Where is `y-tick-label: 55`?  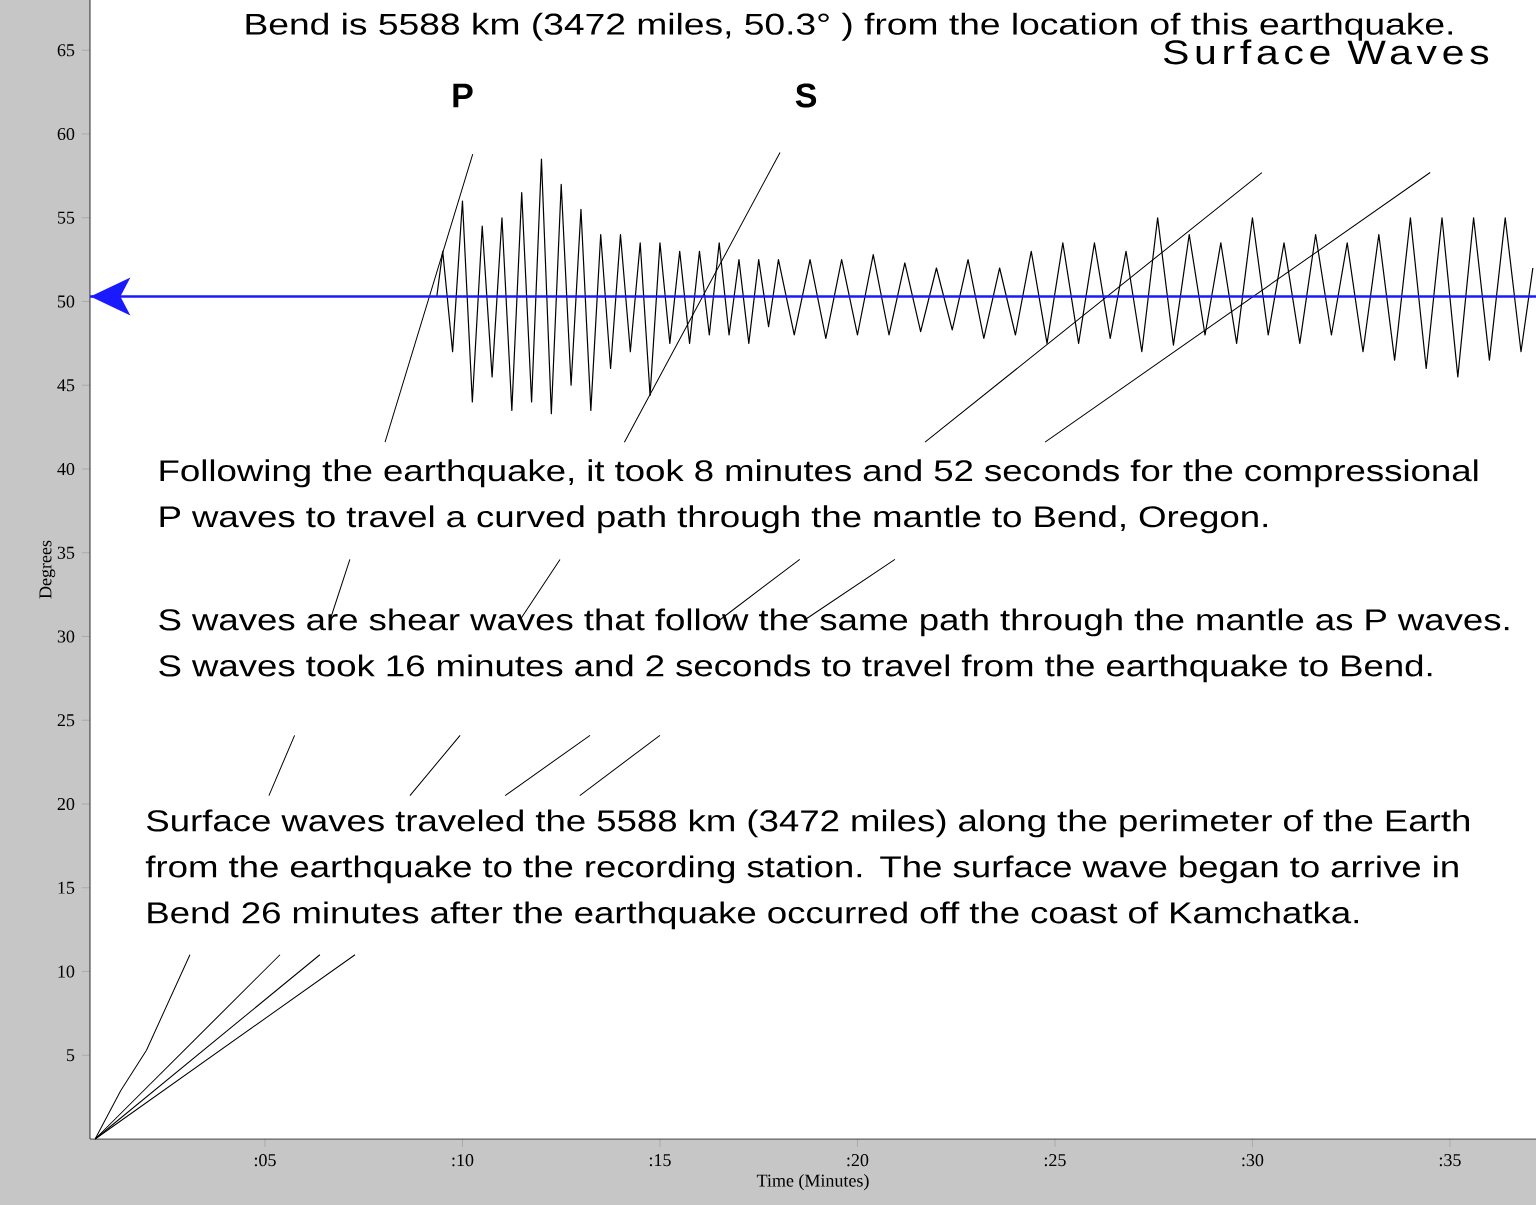
y-tick-label: 55 is located at coordinates (66, 217).